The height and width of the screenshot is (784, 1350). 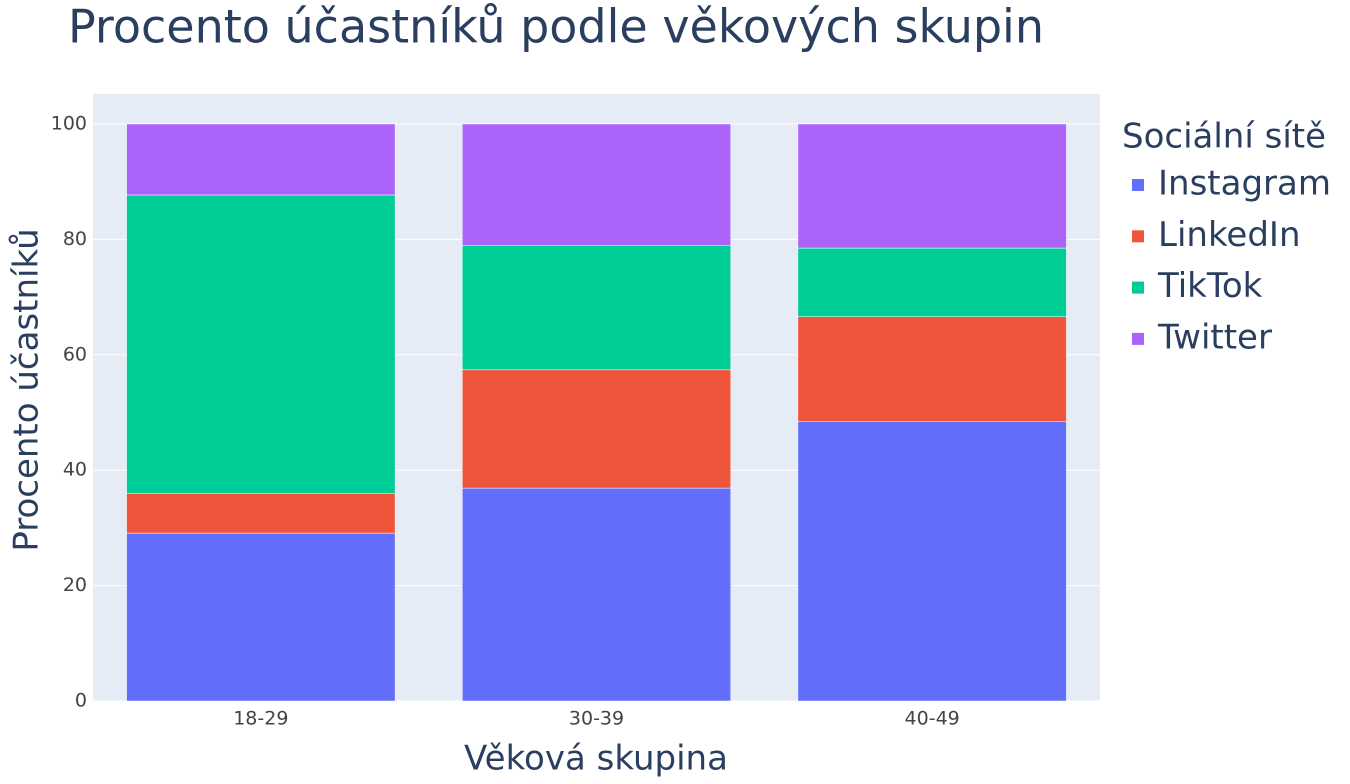 What do you see at coordinates (81, 701) in the screenshot?
I see `y-tick-label: 0` at bounding box center [81, 701].